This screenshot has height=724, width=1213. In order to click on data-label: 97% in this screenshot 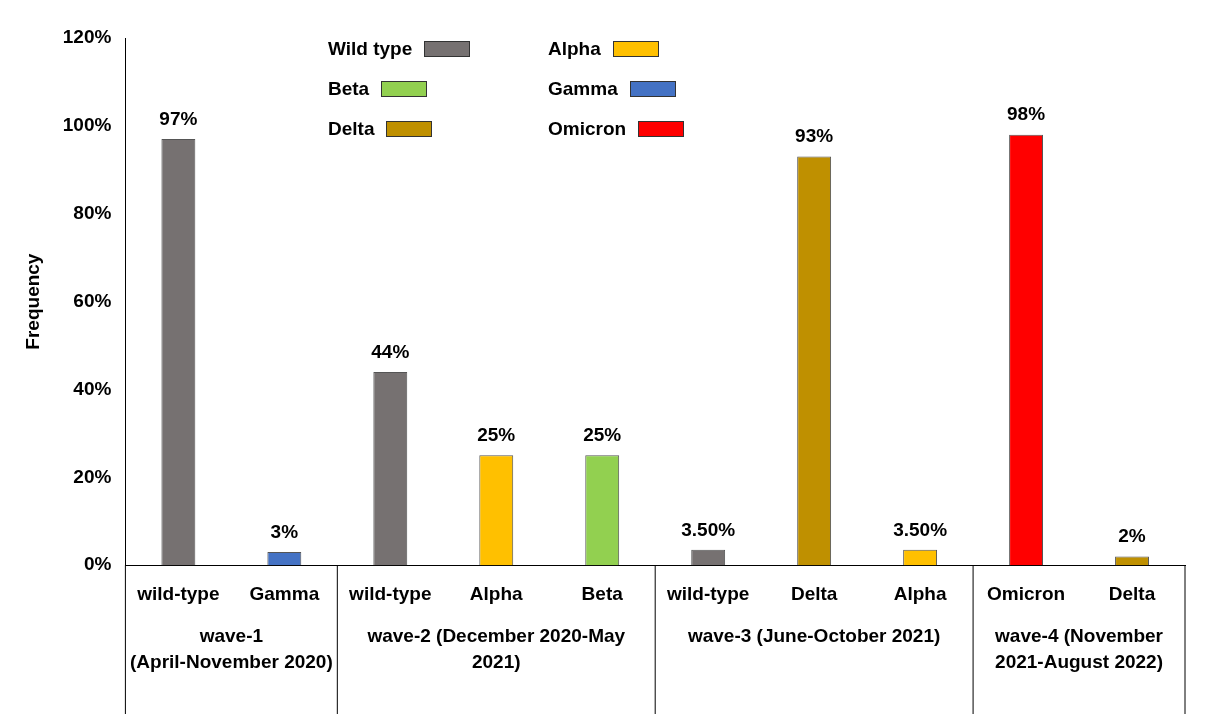, I will do `click(178, 118)`.